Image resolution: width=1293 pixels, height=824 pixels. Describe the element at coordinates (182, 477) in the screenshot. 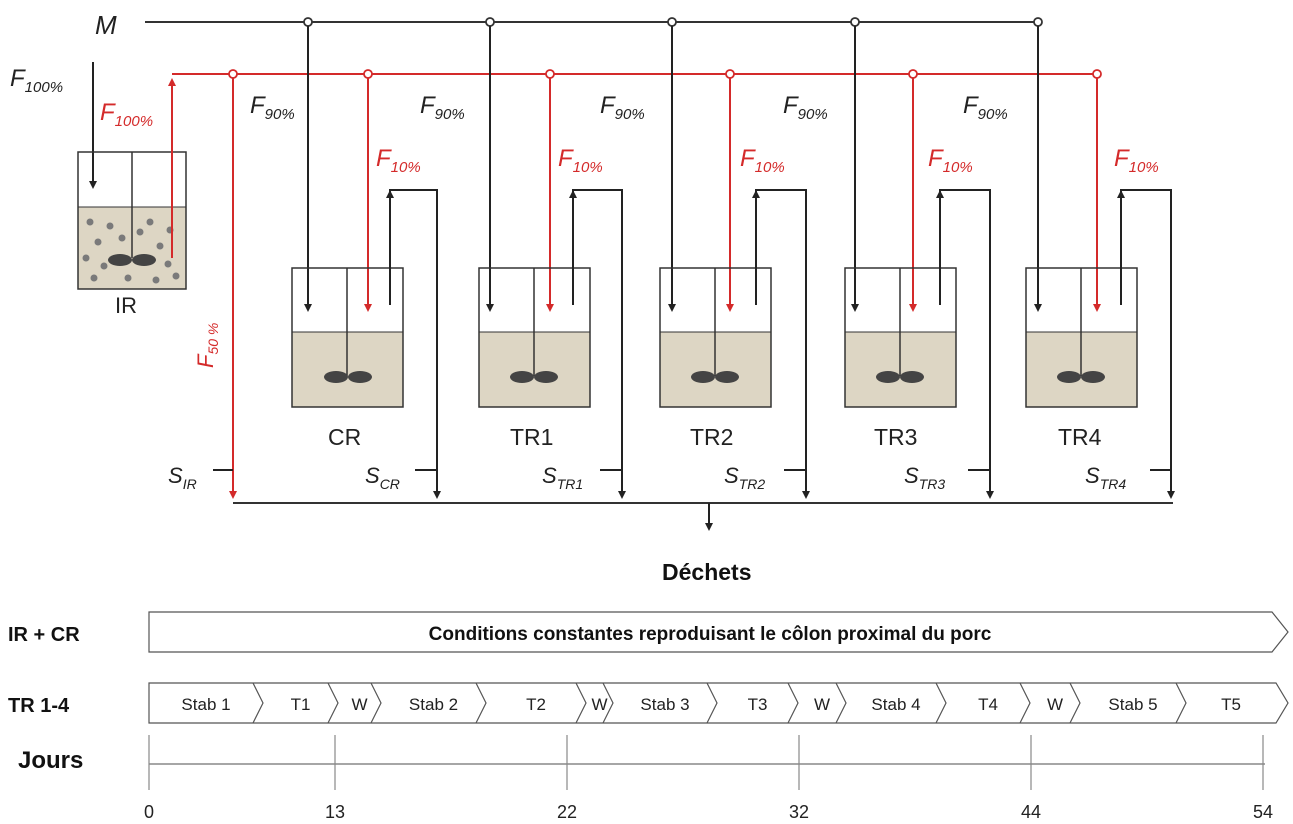

I see `s-ir-label: SIR` at that location.